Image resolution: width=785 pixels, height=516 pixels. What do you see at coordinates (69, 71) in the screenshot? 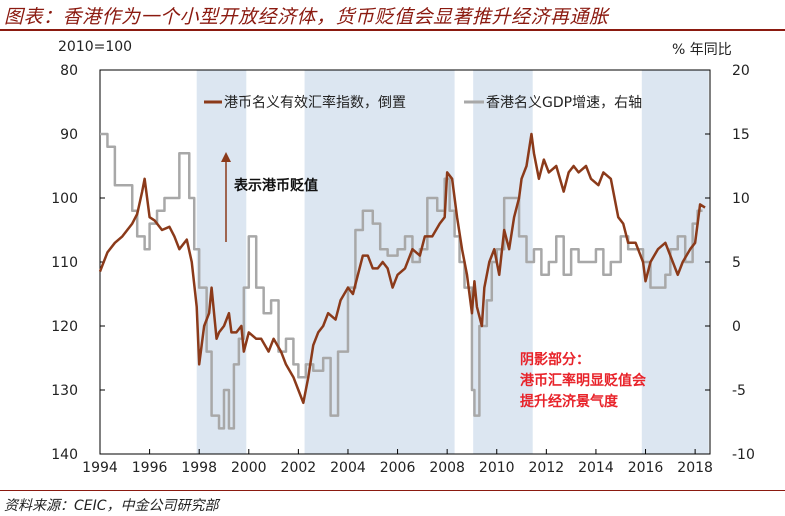
I see `left-tick-label: 80` at bounding box center [69, 71].